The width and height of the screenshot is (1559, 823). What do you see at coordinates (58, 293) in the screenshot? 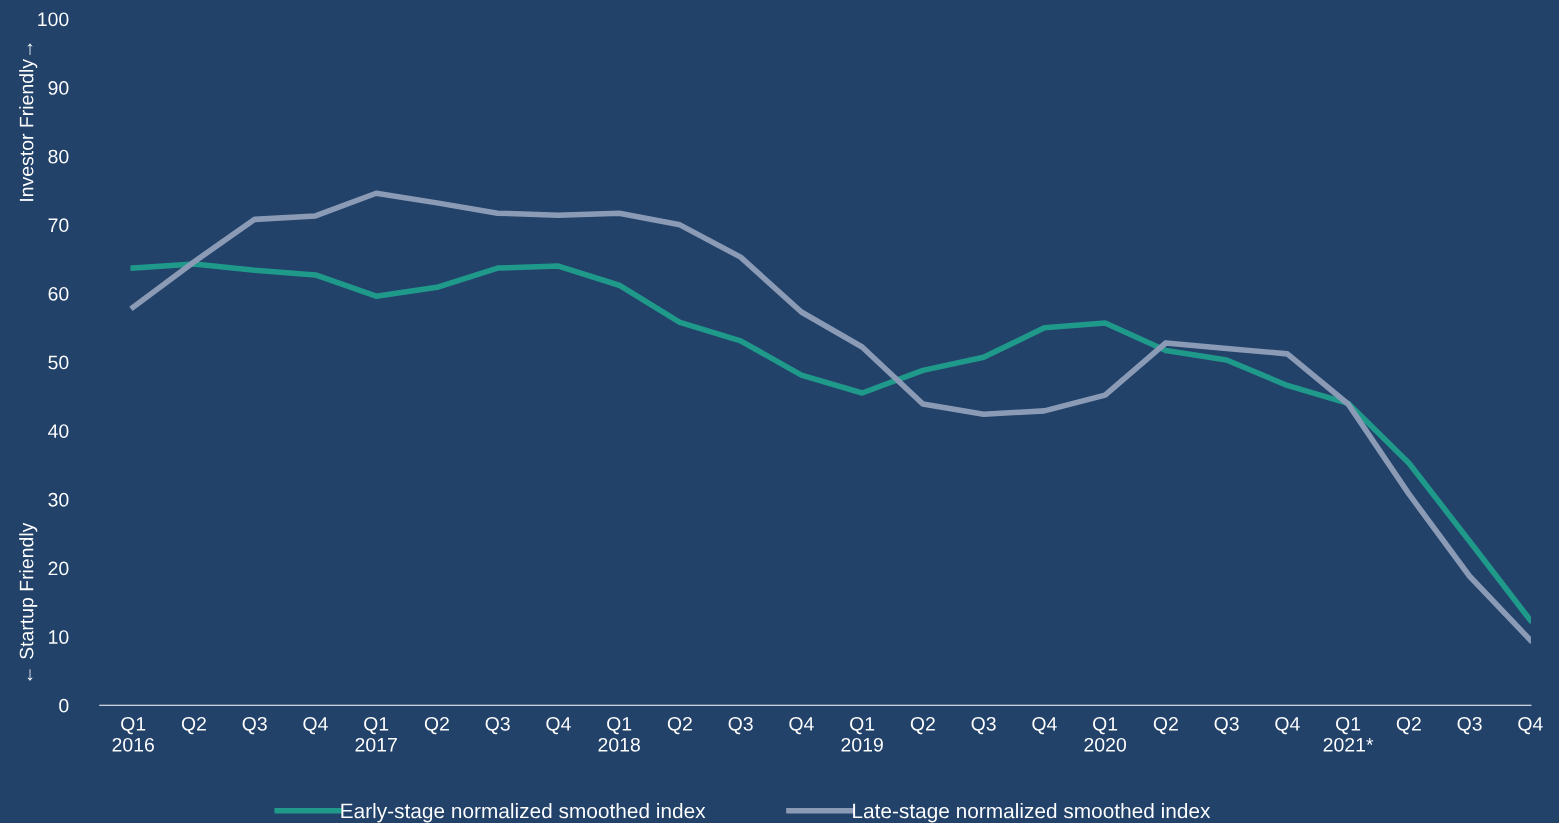
I see `y-tick-label: 60` at bounding box center [58, 293].